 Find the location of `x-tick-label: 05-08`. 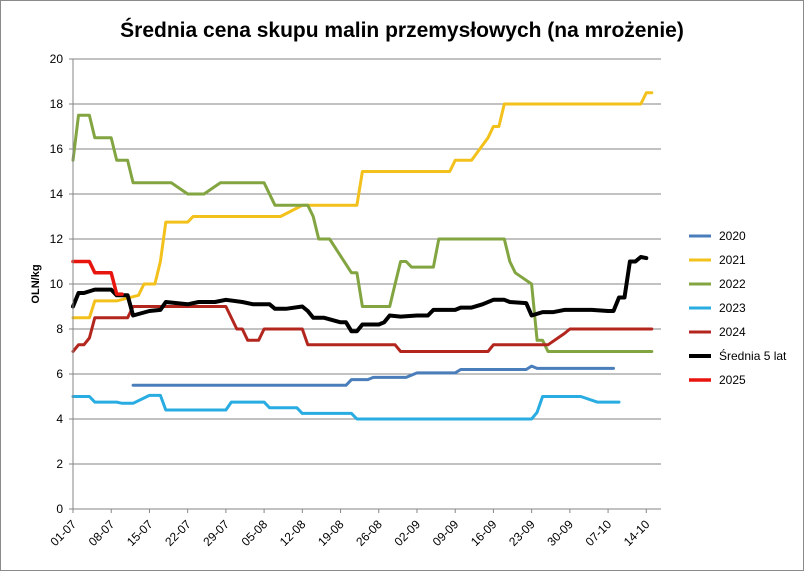

x-tick-label: 05-08 is located at coordinates (255, 533).